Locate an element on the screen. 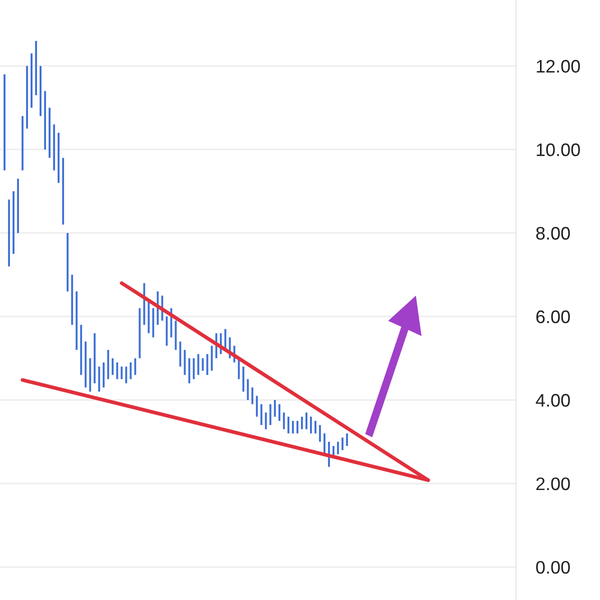 This screenshot has width=600, height=600. y-tick-label: 4.00 is located at coordinates (553, 400).